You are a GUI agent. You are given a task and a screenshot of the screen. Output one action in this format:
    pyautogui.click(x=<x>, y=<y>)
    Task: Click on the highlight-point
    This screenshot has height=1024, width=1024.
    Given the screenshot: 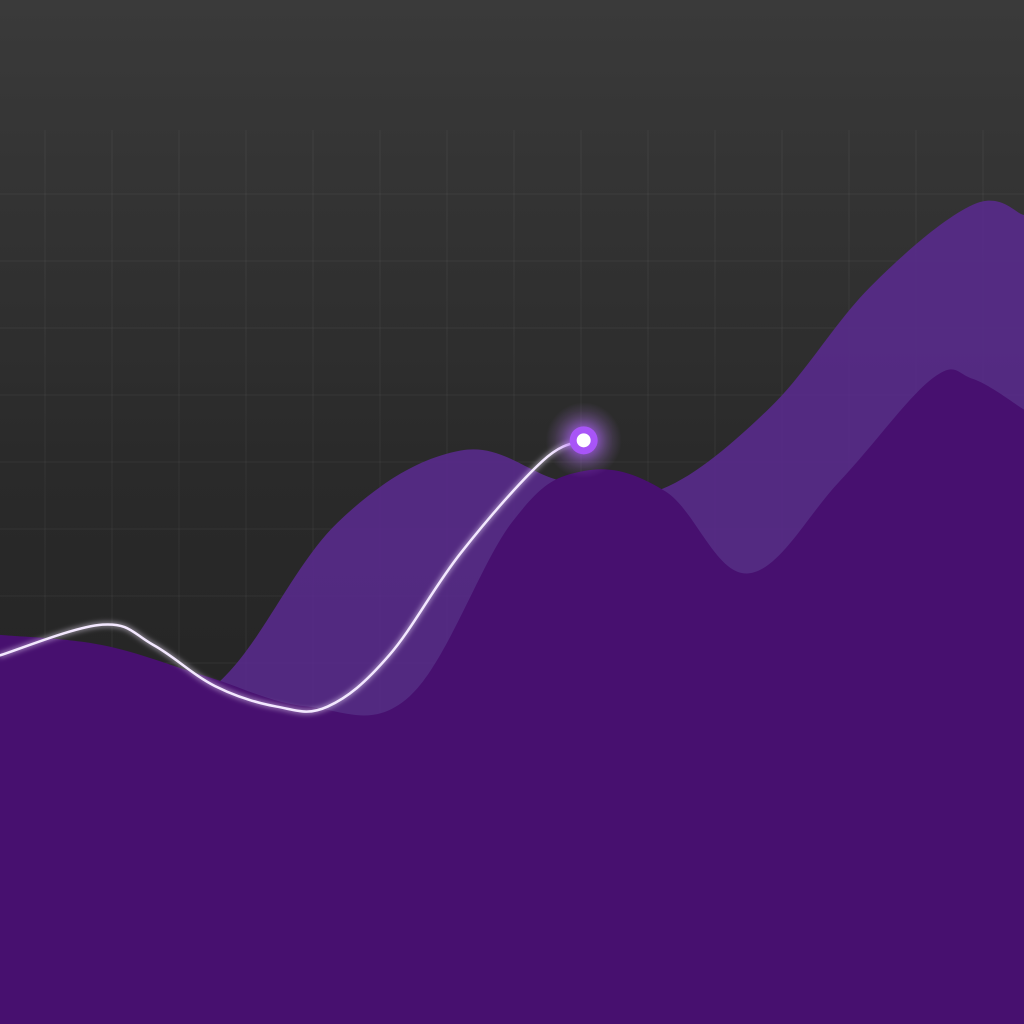 What is the action you would take?
    pyautogui.click(x=583, y=440)
    